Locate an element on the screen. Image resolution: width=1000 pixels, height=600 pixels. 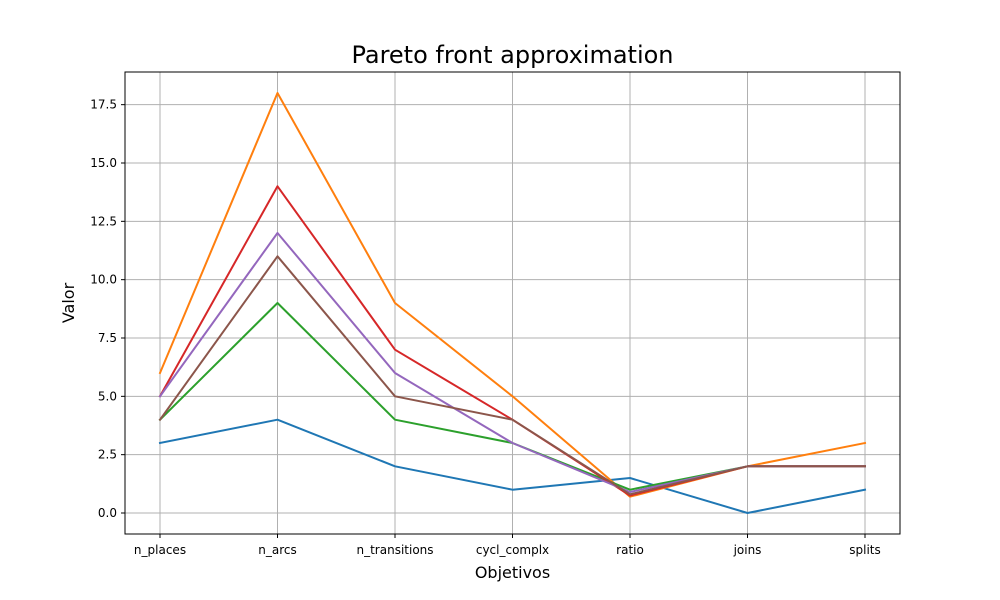
y-tick-label: 12.5 is located at coordinates (103, 221).